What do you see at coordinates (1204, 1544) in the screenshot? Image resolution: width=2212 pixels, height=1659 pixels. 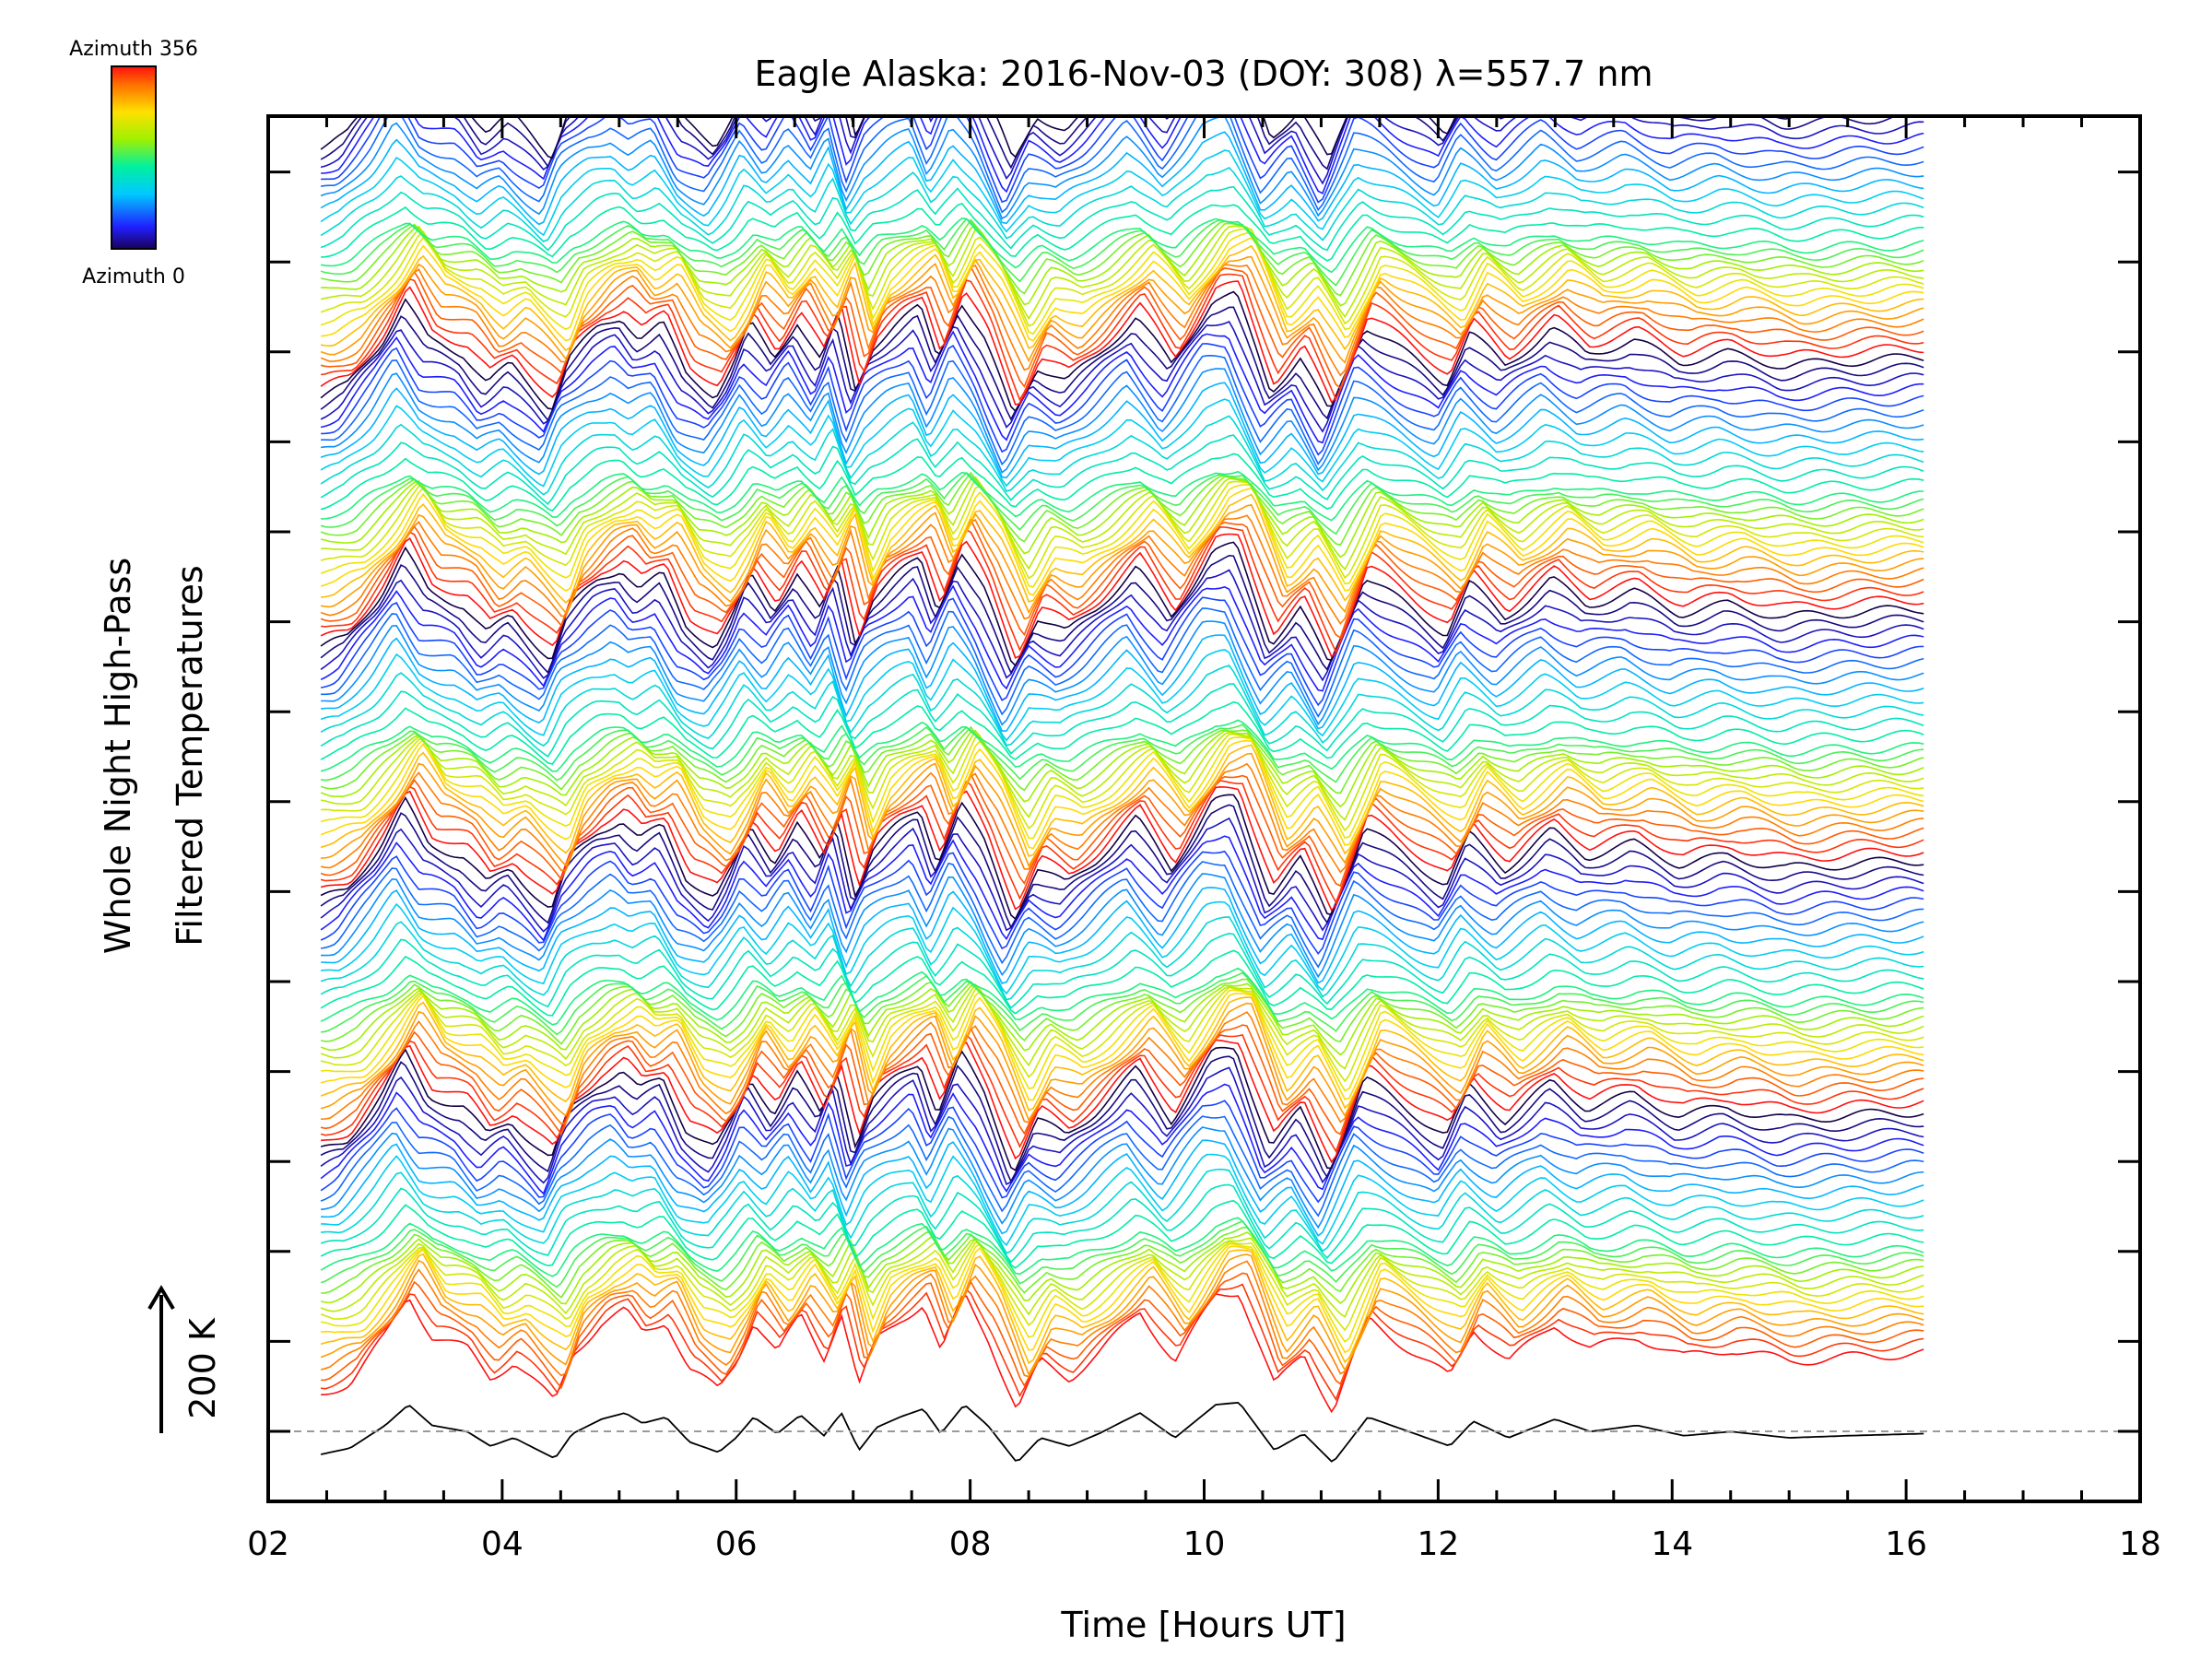 I see `x-tick-label: 10` at bounding box center [1204, 1544].